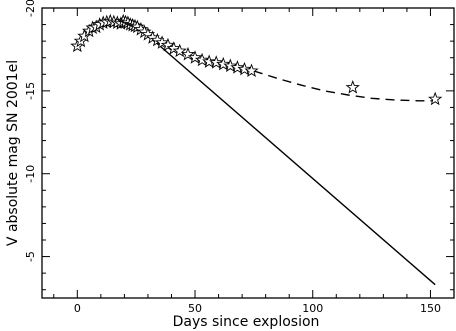 This screenshot has height=331, width=456. I want to click on y-tick-label: -15, so click(30, 91).